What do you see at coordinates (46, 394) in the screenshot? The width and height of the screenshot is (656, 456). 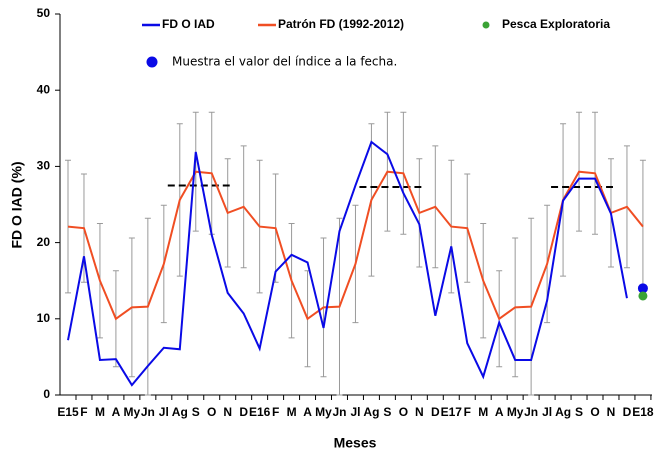 I see `y-tick-label: 0` at bounding box center [46, 394].